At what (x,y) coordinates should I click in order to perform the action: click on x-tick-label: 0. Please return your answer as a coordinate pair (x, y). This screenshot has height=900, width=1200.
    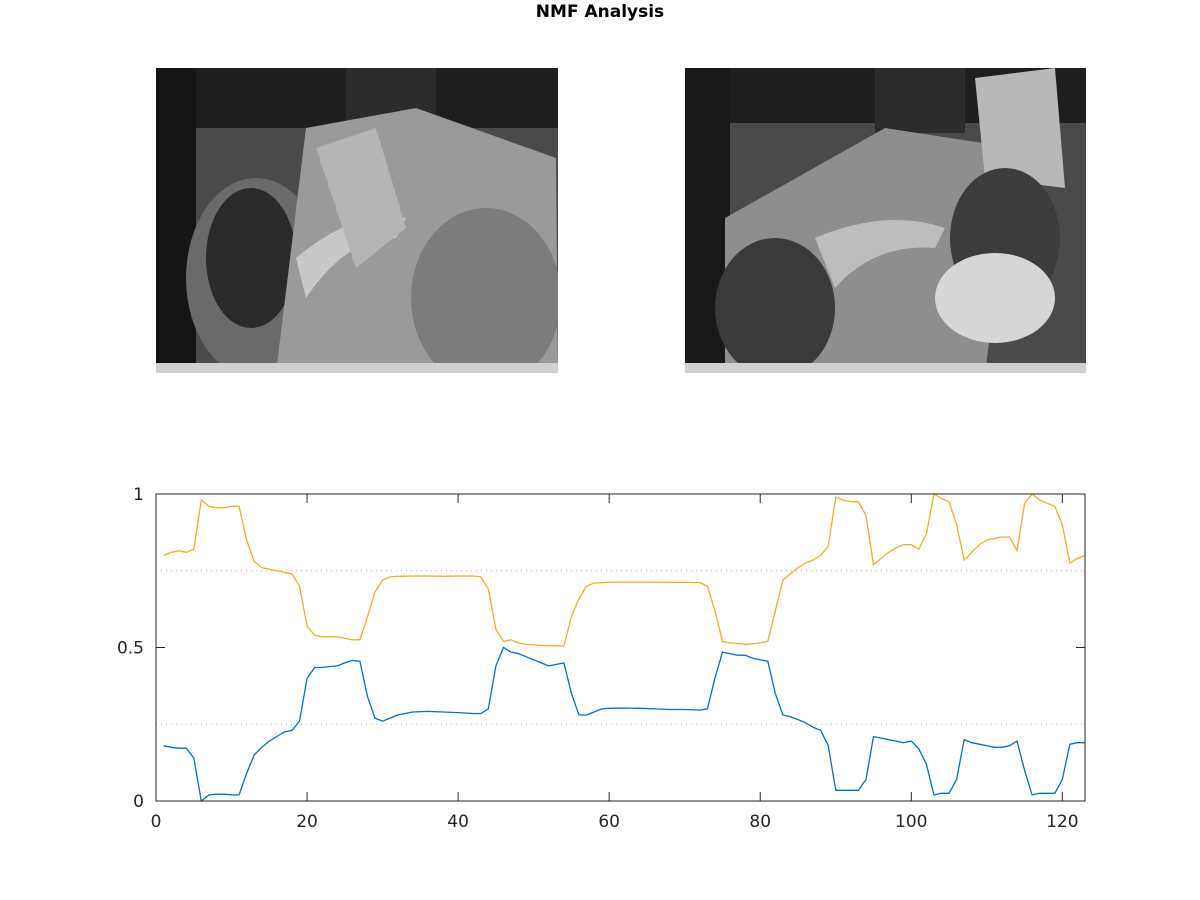
    Looking at the image, I should click on (156, 822).